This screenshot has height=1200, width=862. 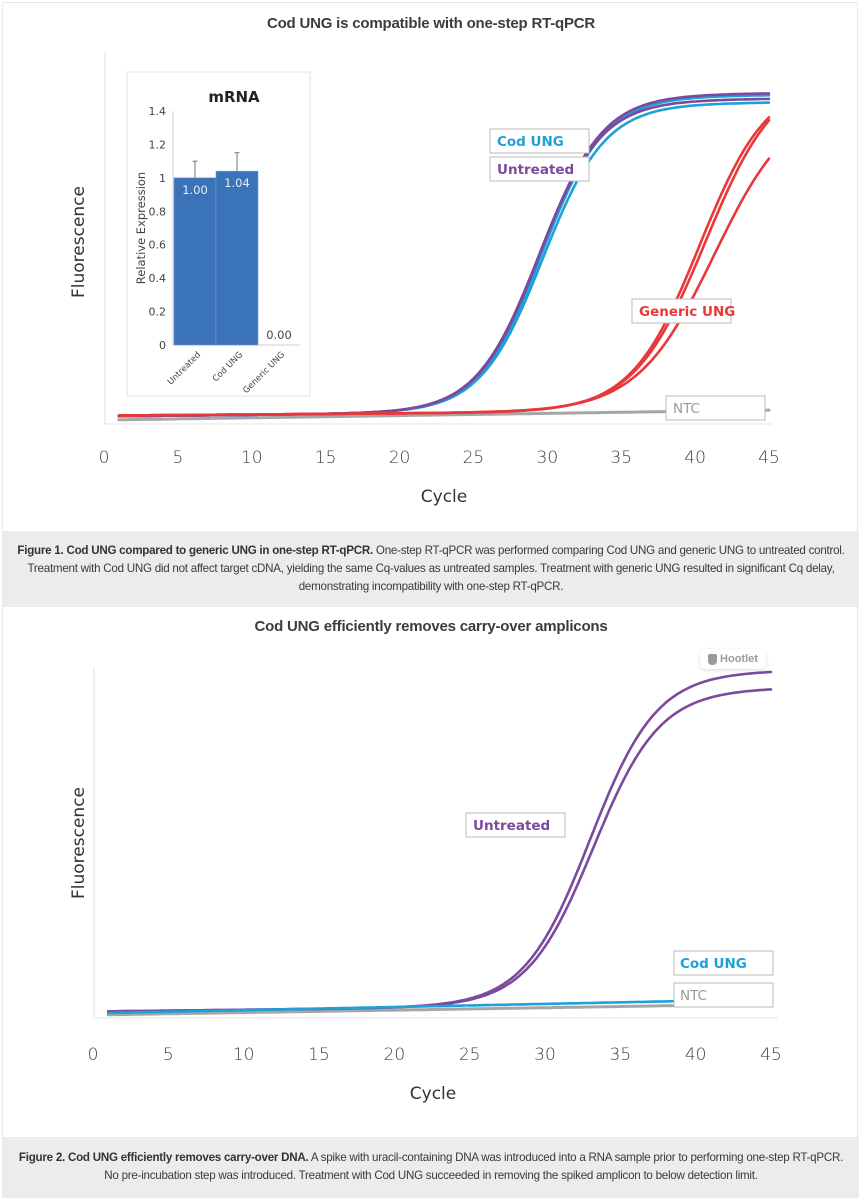 I want to click on chart1-x-tick-label: 0, so click(x=104, y=458).